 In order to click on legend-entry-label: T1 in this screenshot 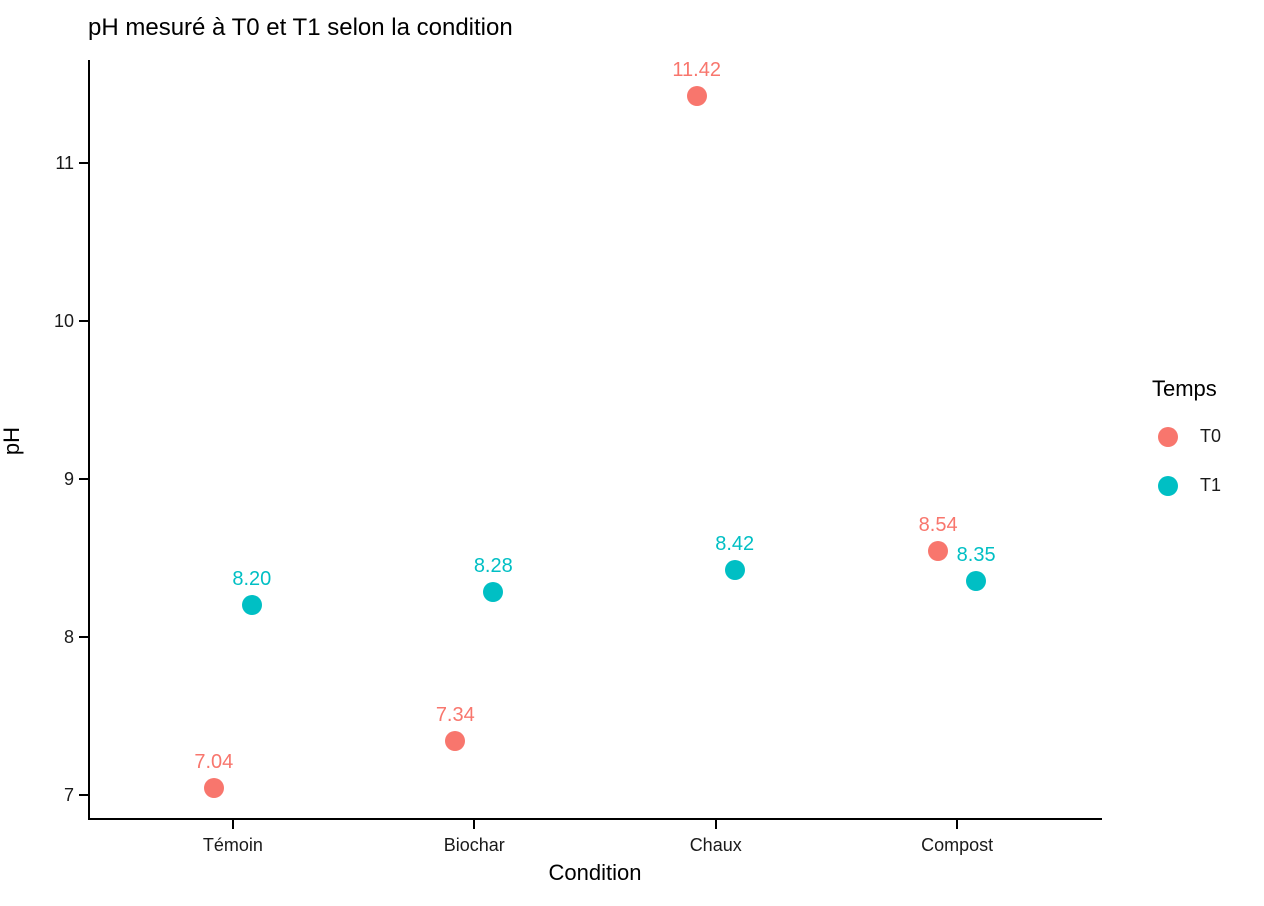, I will do `click(1211, 485)`.